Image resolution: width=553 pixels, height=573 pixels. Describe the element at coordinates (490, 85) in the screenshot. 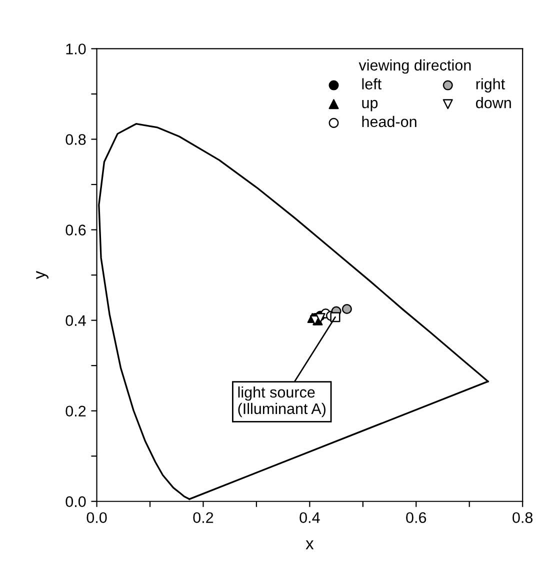

I see `legend-label: right` at that location.